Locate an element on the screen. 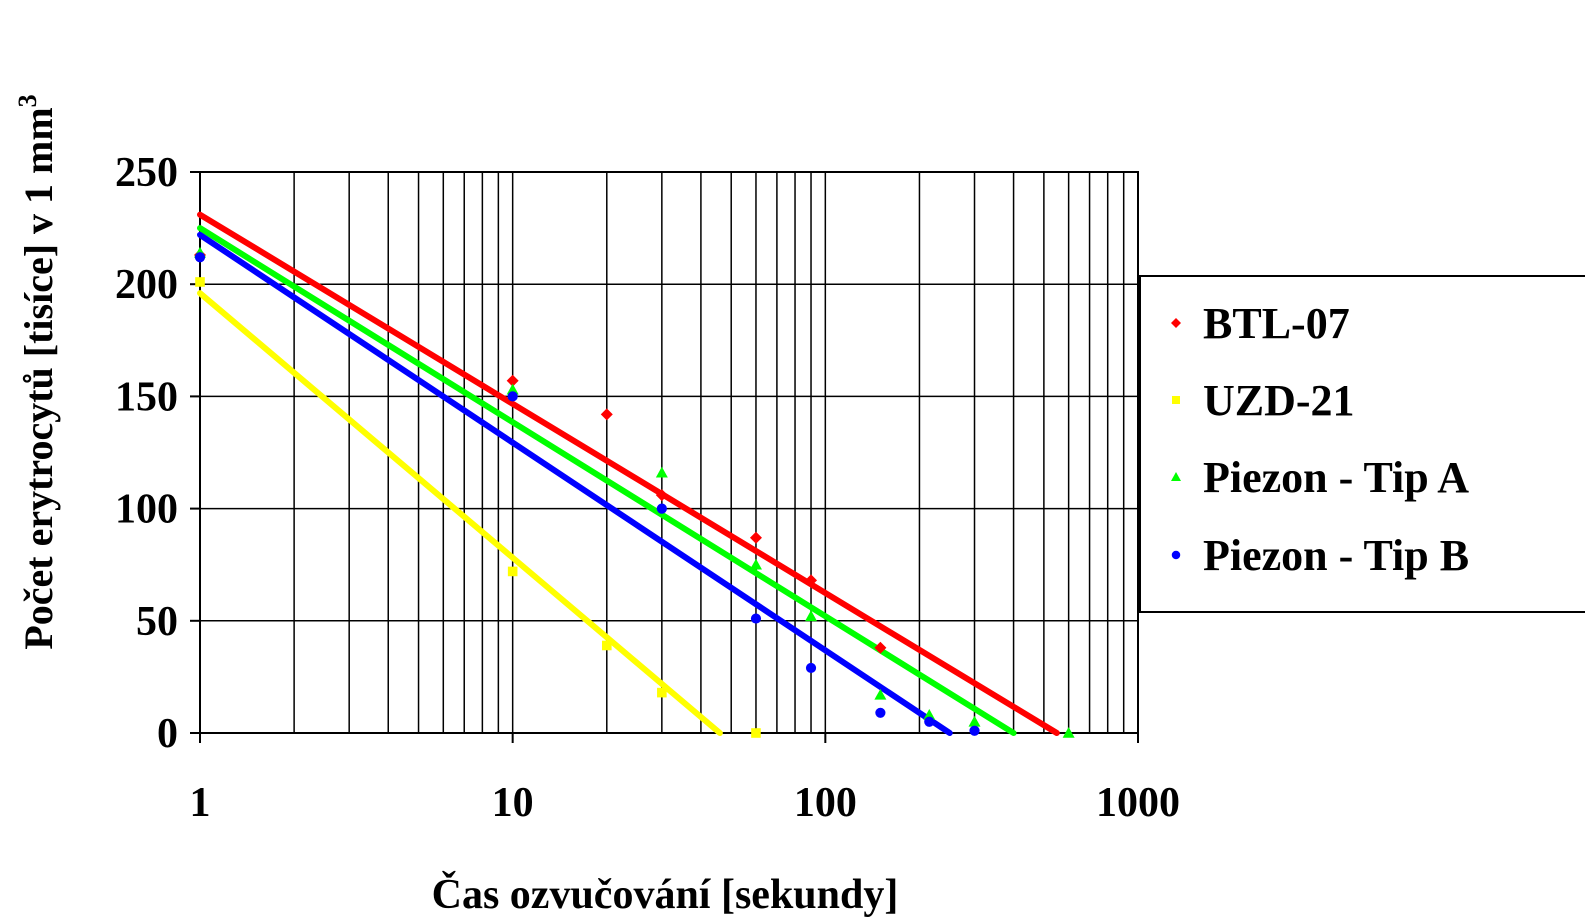 The height and width of the screenshot is (924, 1585). x-tick-label: 100 is located at coordinates (825, 803).